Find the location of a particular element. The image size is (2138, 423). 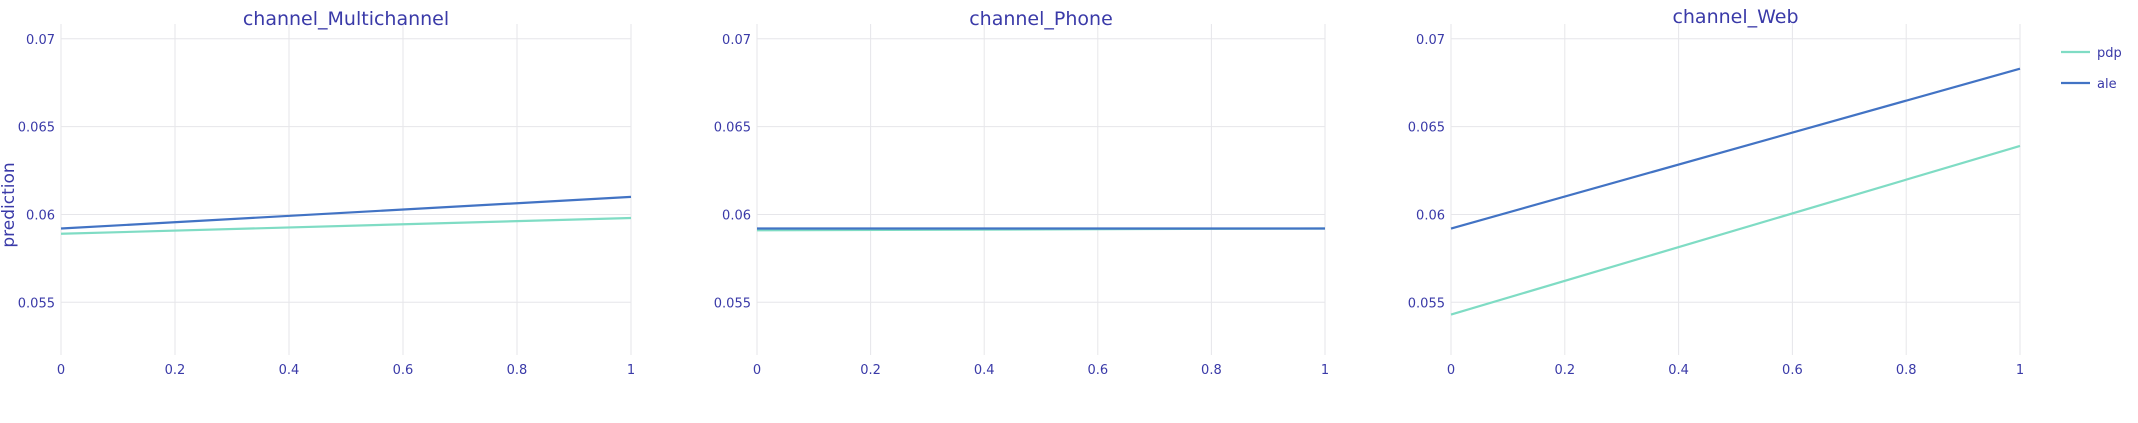

panel-title: channel_Phone is located at coordinates (1041, 19).